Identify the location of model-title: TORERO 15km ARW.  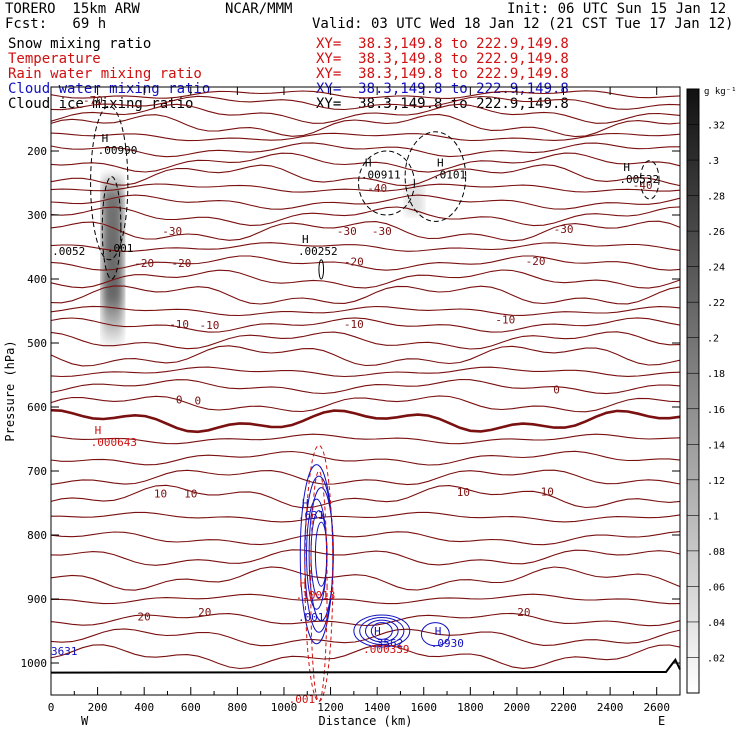
(72, 9).